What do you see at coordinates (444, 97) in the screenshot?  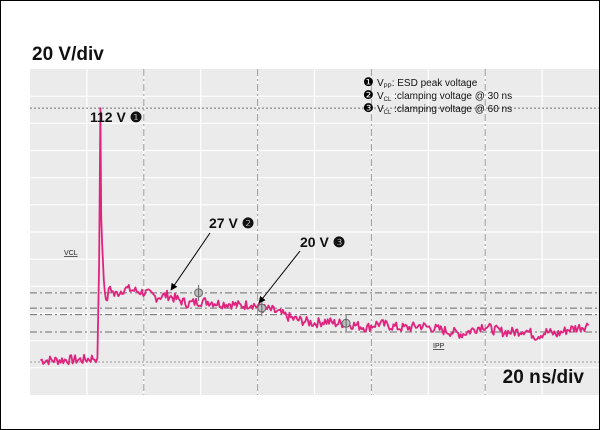 I see `legend-entry: VCL :clamping voltage @ 30 ns` at bounding box center [444, 97].